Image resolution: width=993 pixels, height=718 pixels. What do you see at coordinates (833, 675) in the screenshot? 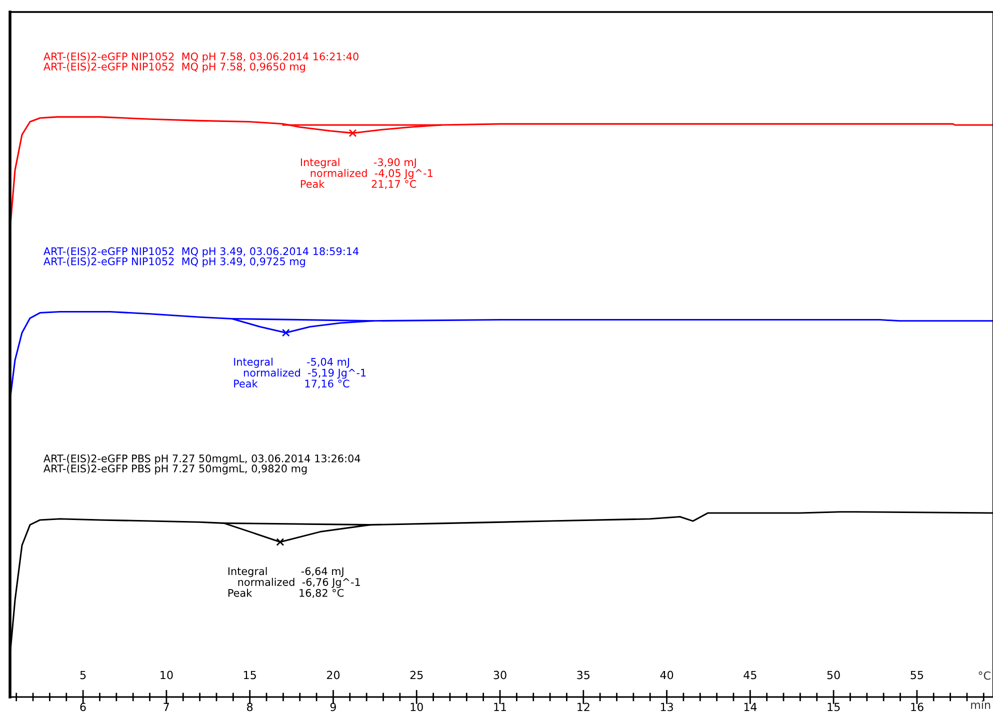
I see `x-tick-label: 50` at bounding box center [833, 675].